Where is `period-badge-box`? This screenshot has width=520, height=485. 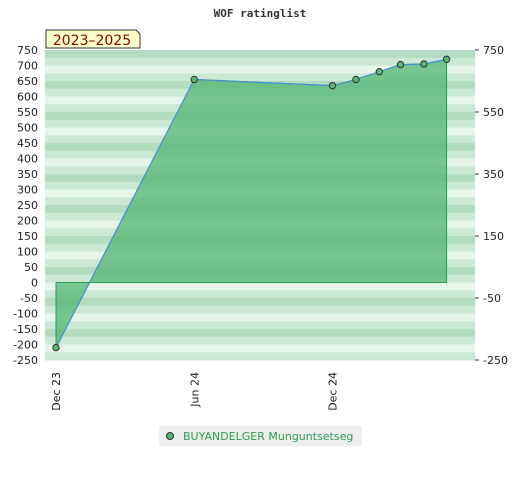
period-badge-box is located at coordinates (93, 39).